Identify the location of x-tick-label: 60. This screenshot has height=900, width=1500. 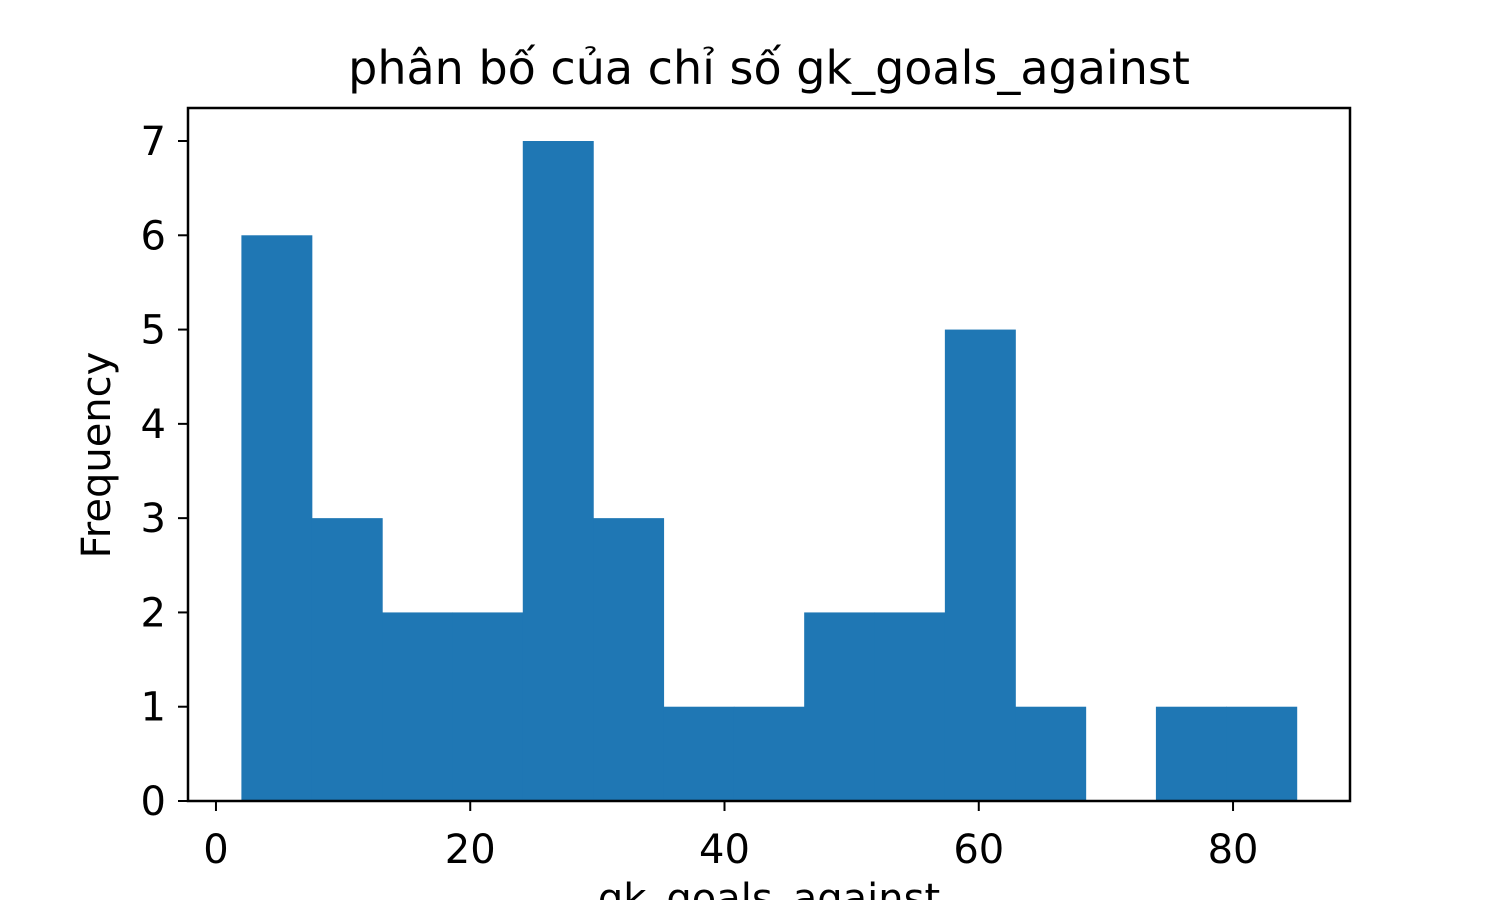
(978, 850).